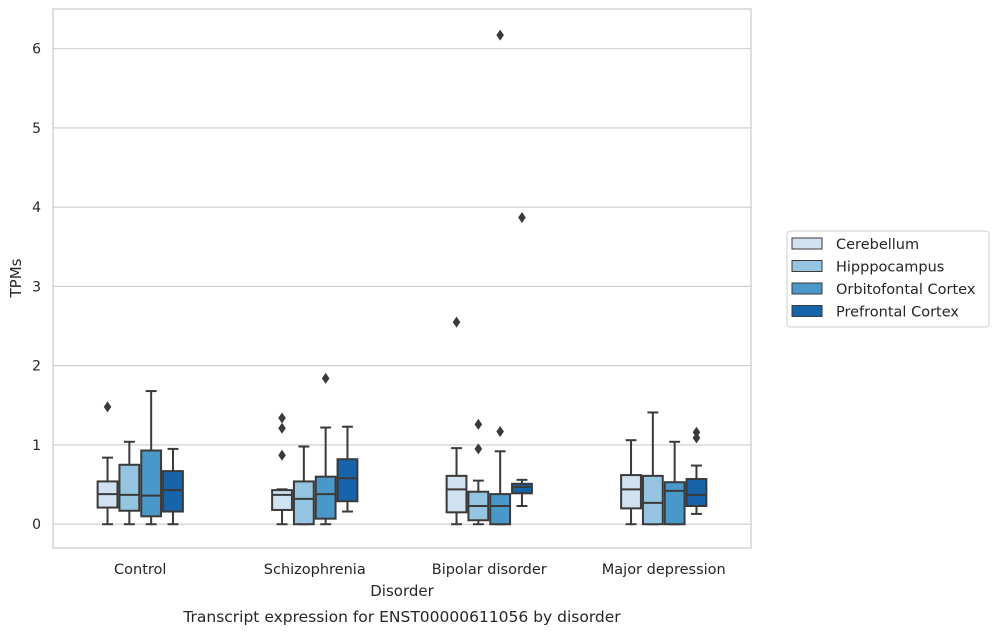  I want to click on x-tick-label: Schizophrenia, so click(315, 570).